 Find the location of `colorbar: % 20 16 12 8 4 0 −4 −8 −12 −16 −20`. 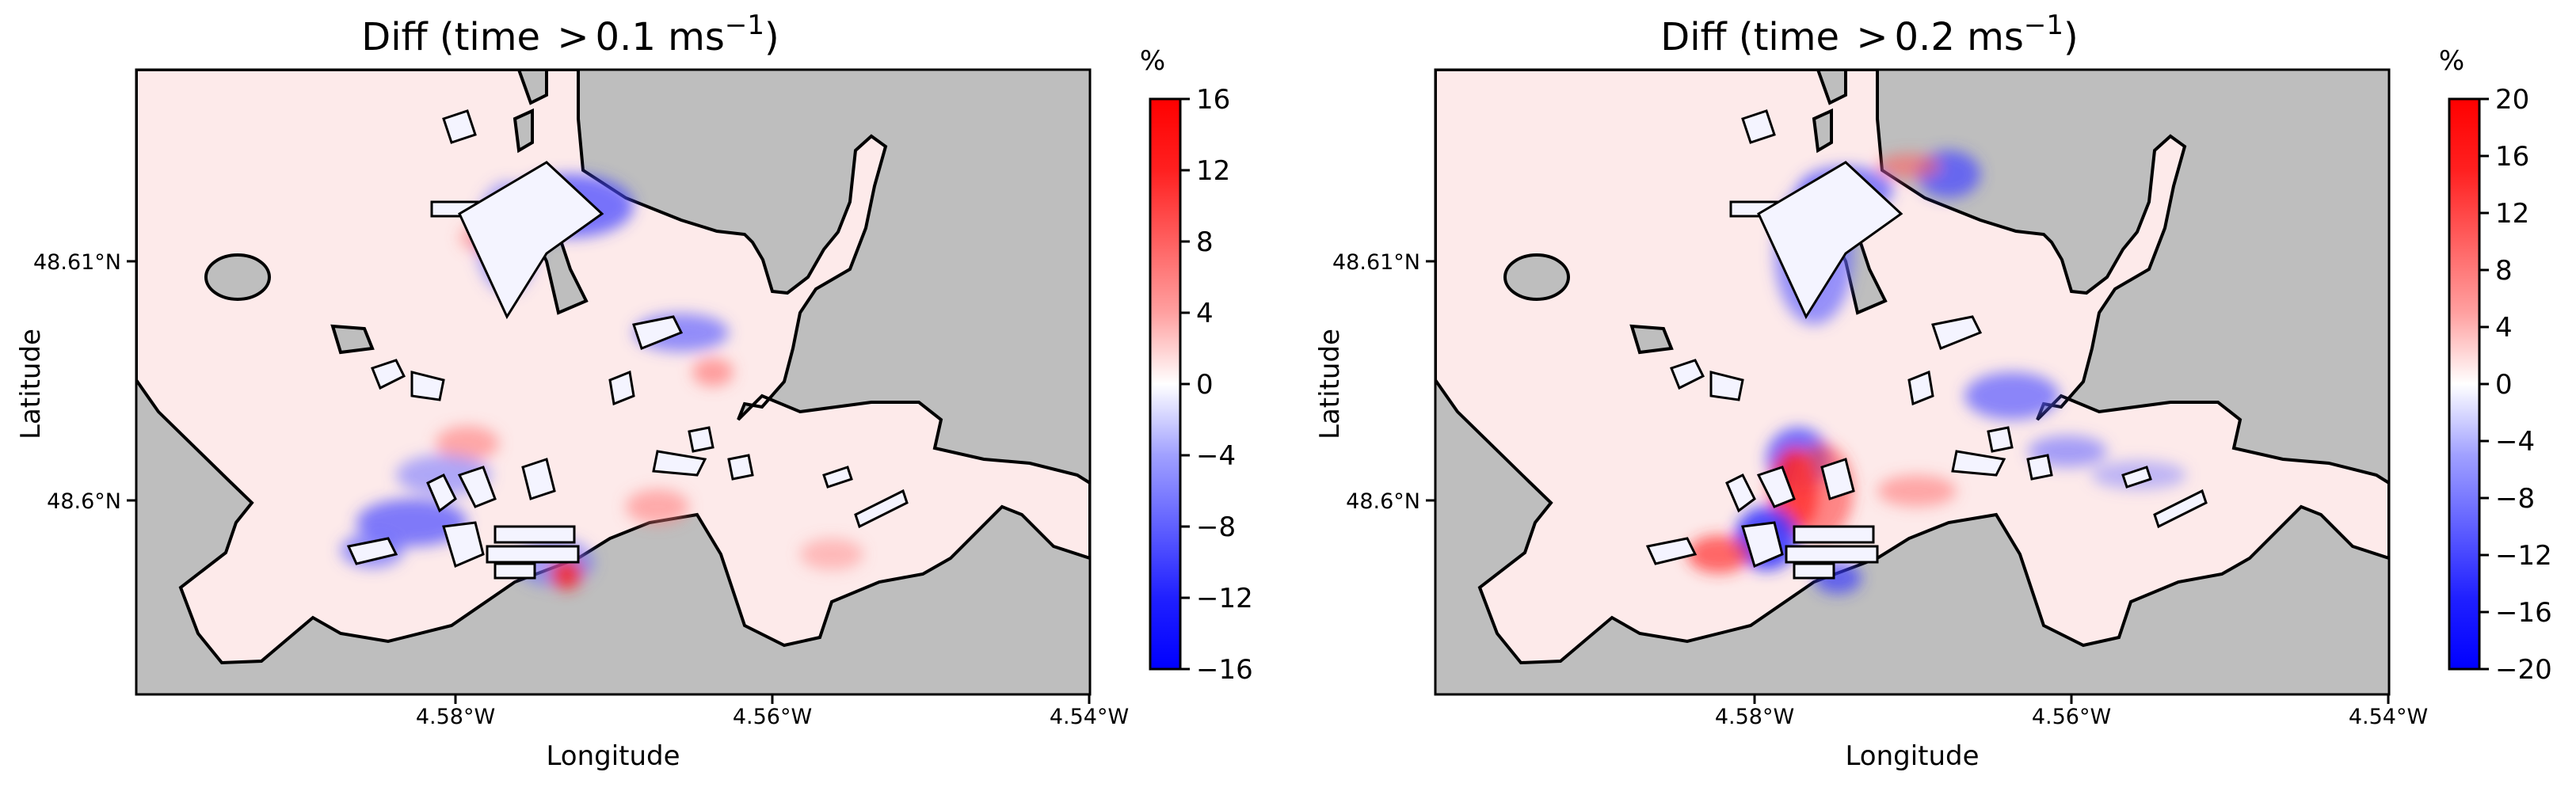

colorbar: % 20 16 12 8 4 0 −4 −8 −12 −16 −20 is located at coordinates (2495, 366).